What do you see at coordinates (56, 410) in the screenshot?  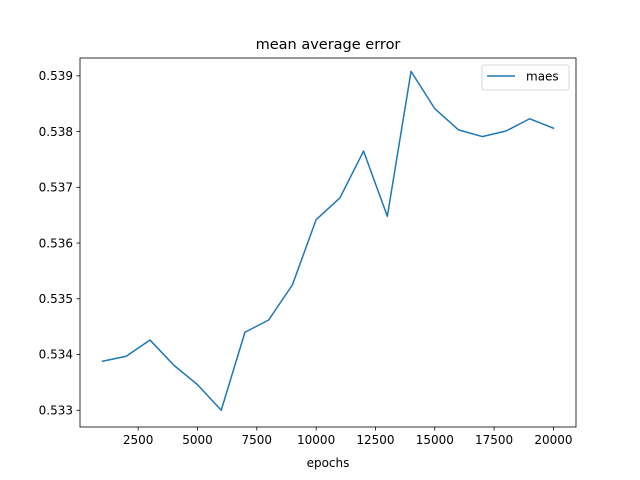 I see `y-tick-label: 0.533` at bounding box center [56, 410].